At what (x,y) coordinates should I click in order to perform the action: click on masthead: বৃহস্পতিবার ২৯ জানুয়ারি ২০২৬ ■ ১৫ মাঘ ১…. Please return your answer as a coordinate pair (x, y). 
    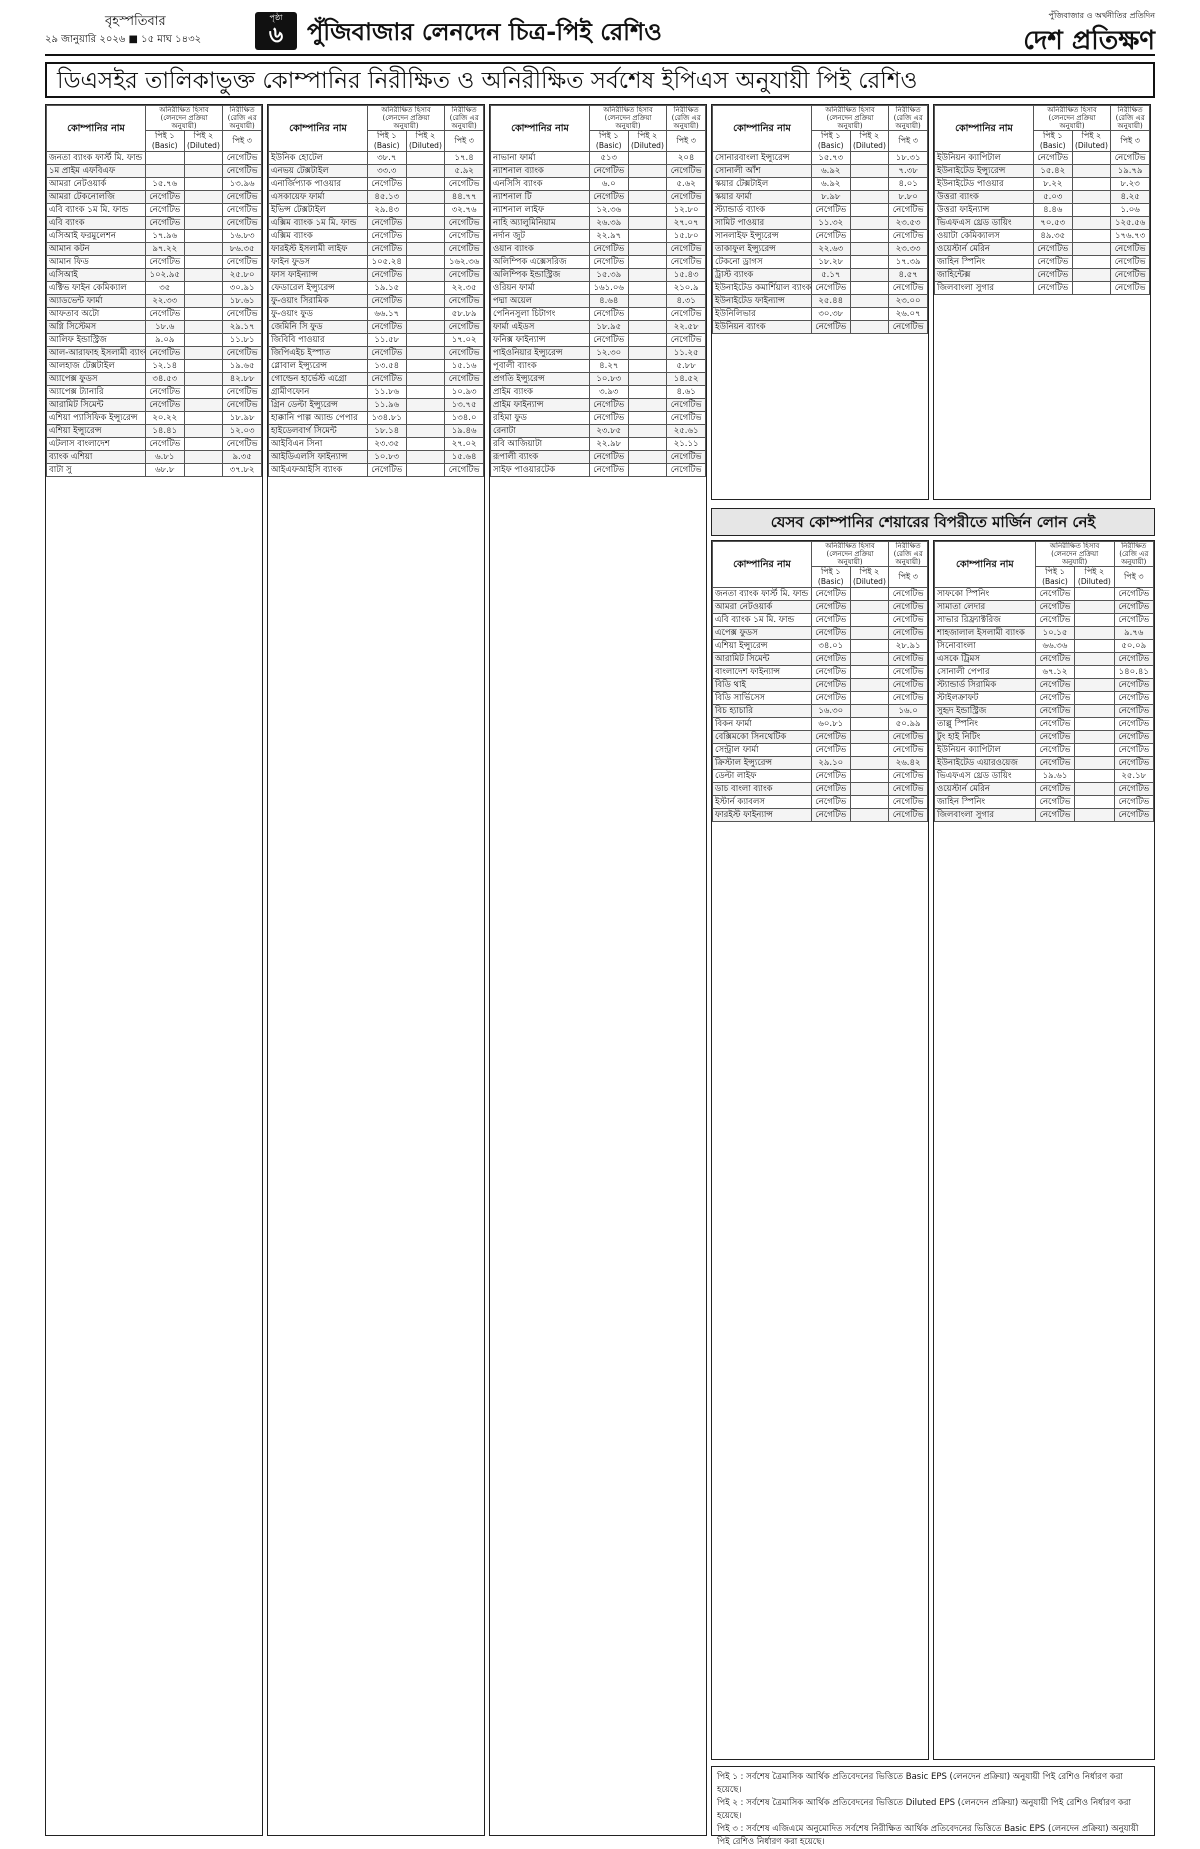
    Looking at the image, I should click on (600, 33).